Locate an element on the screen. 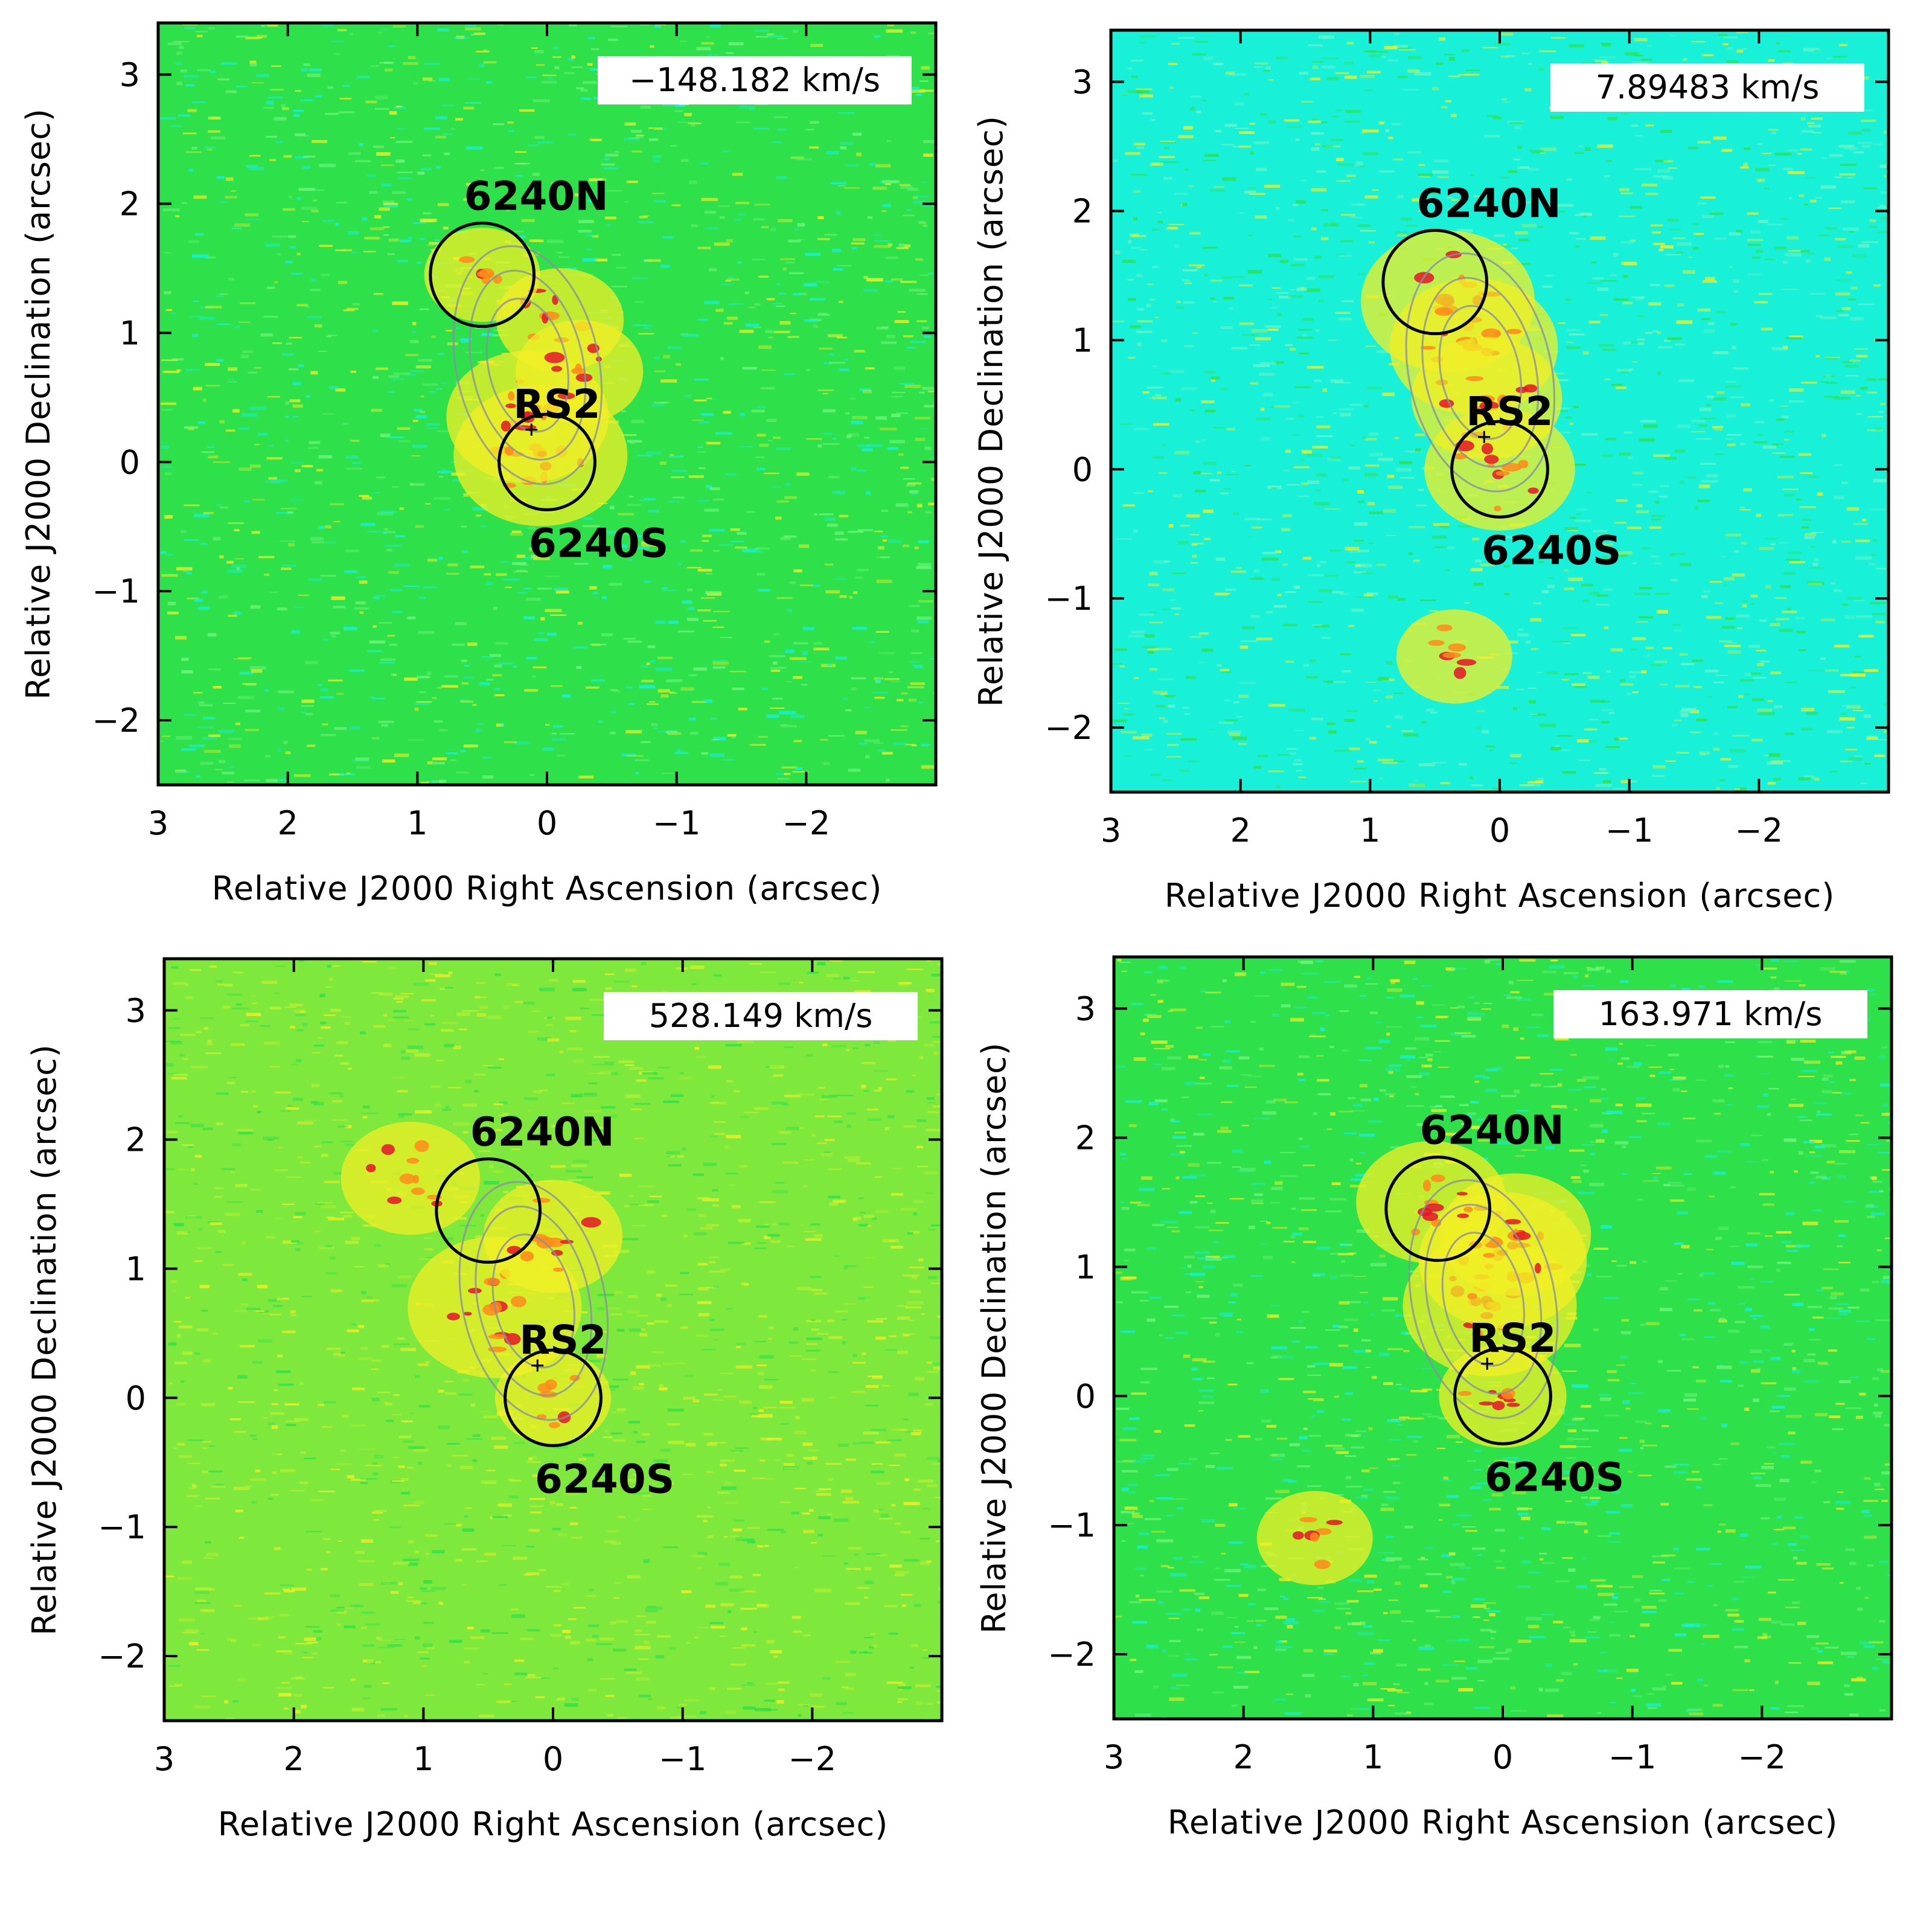 This screenshot has width=1932, height=1932. y-axis-title: Relative J2000 Declination (arcsec) is located at coordinates (991, 411).